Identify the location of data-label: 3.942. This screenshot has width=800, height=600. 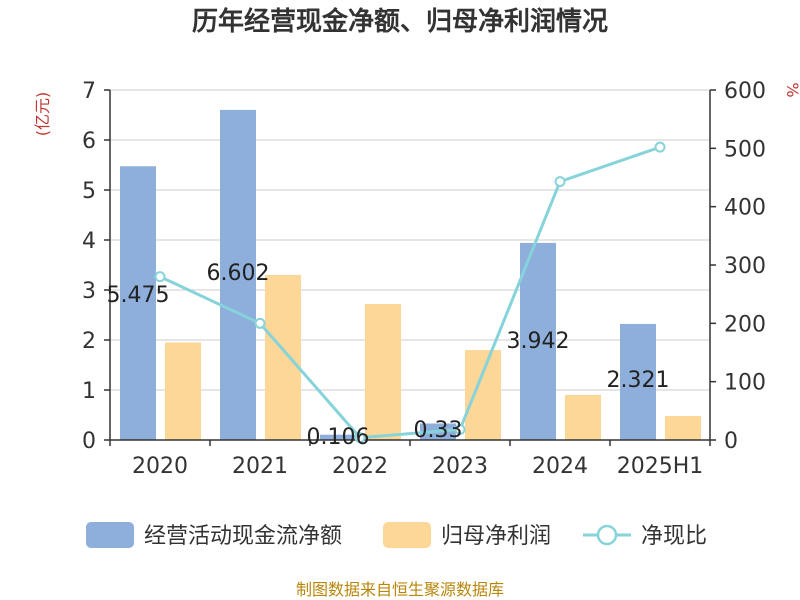
(538, 341).